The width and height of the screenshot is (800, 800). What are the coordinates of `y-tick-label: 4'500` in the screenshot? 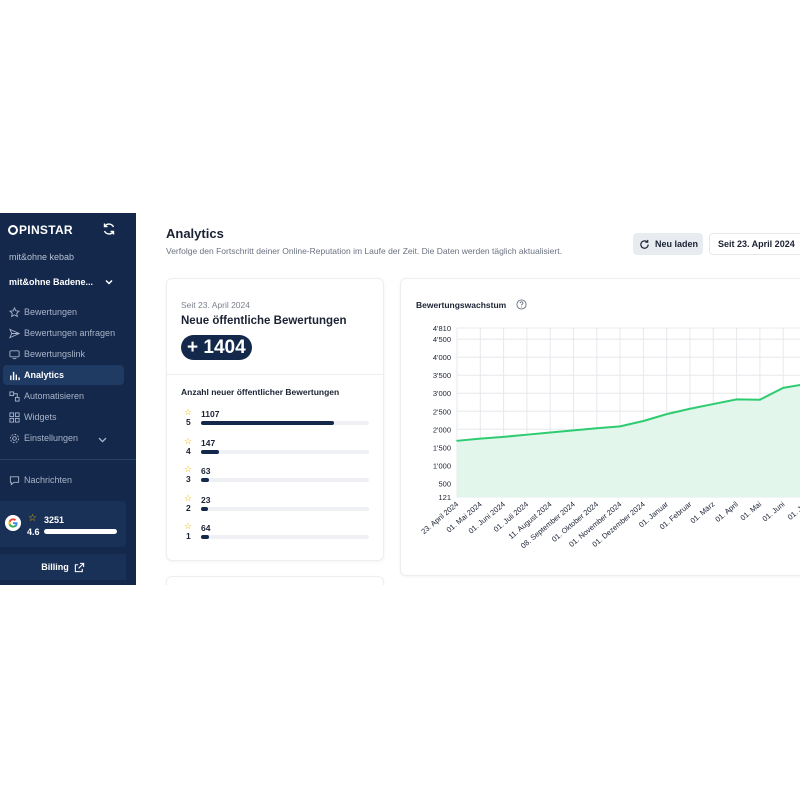 It's located at (442, 339).